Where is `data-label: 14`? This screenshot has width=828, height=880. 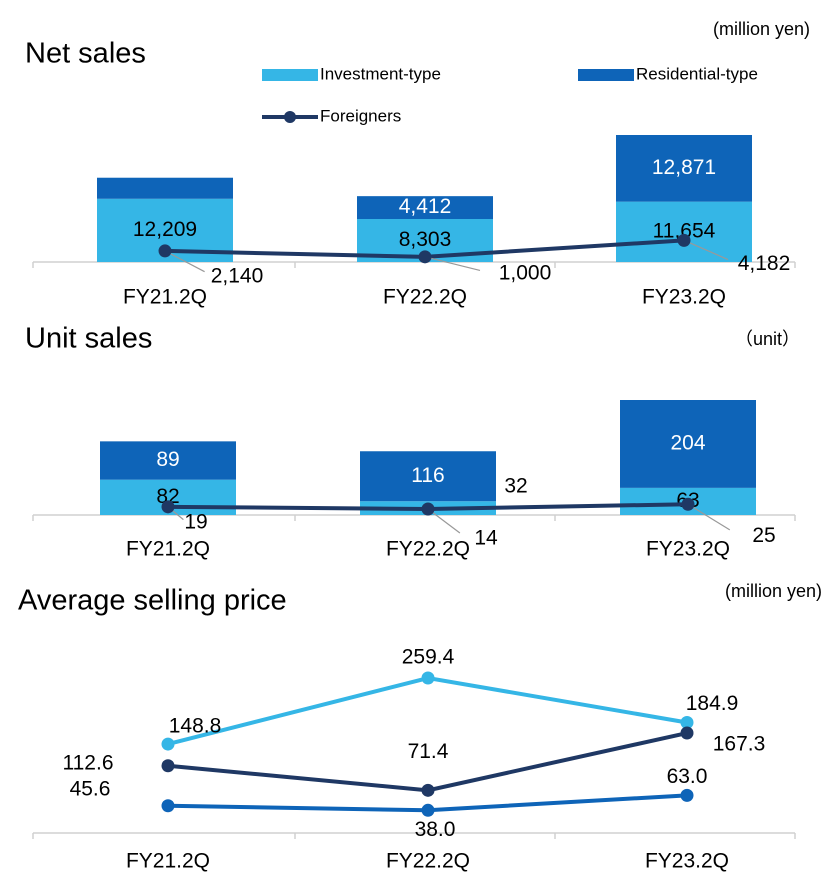 data-label: 14 is located at coordinates (486, 538).